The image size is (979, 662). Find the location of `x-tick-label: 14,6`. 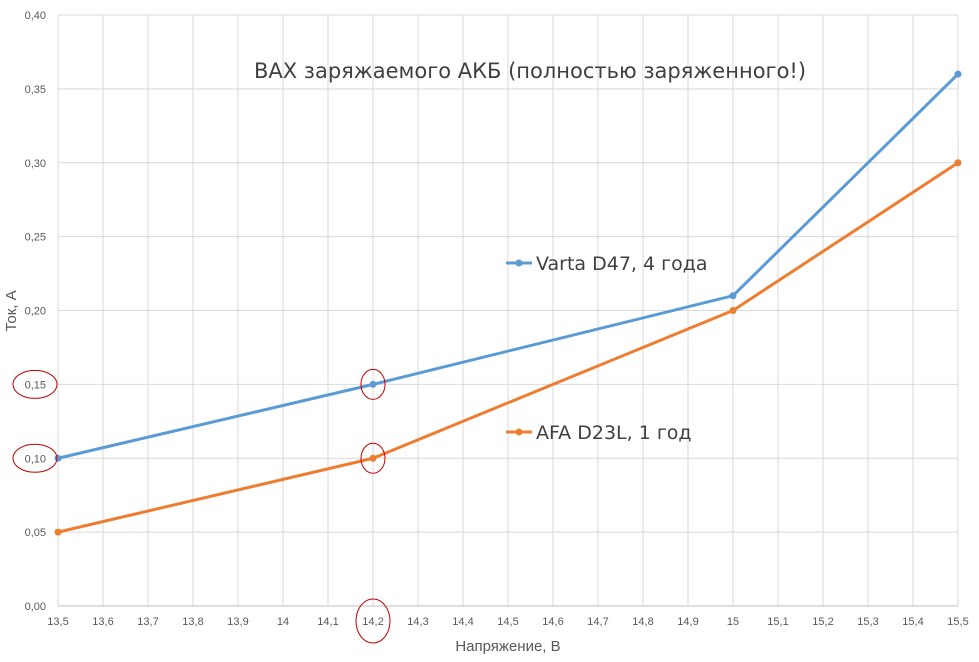

x-tick-label: 14,6 is located at coordinates (552, 622).